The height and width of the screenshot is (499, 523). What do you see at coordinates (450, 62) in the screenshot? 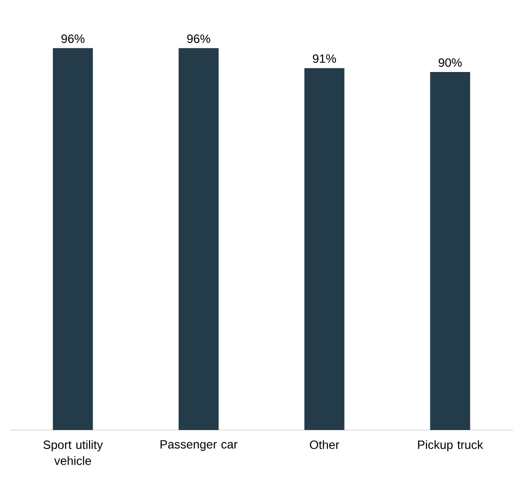
I see `data-label: 90%` at bounding box center [450, 62].